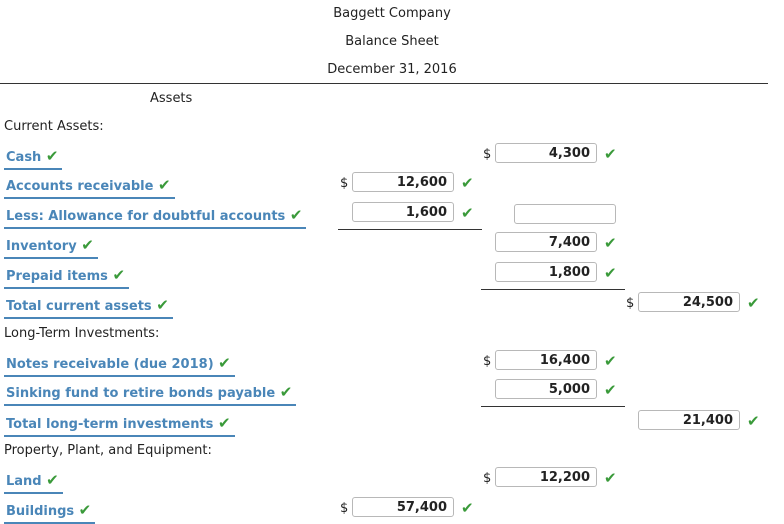 The width and height of the screenshot is (784, 524). What do you see at coordinates (546, 360) in the screenshot?
I see `amount-input-notes-receivable: 16,400` at bounding box center [546, 360].